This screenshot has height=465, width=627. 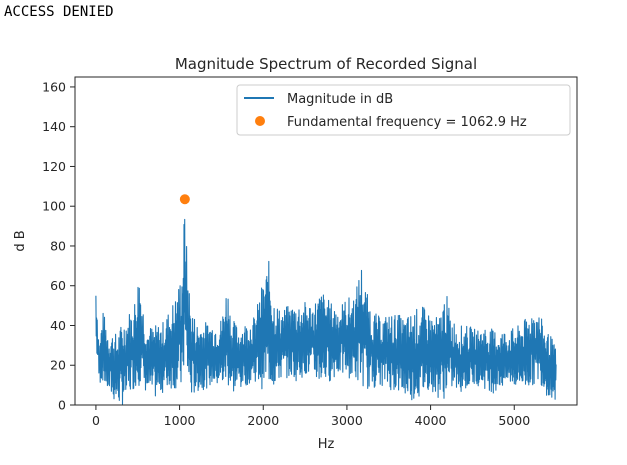 I want to click on x-tick-label: 4000, so click(x=431, y=420).